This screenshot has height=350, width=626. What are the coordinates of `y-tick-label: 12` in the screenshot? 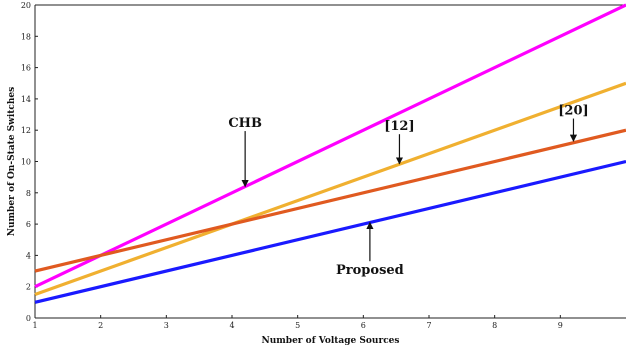 It's located at (26, 130).